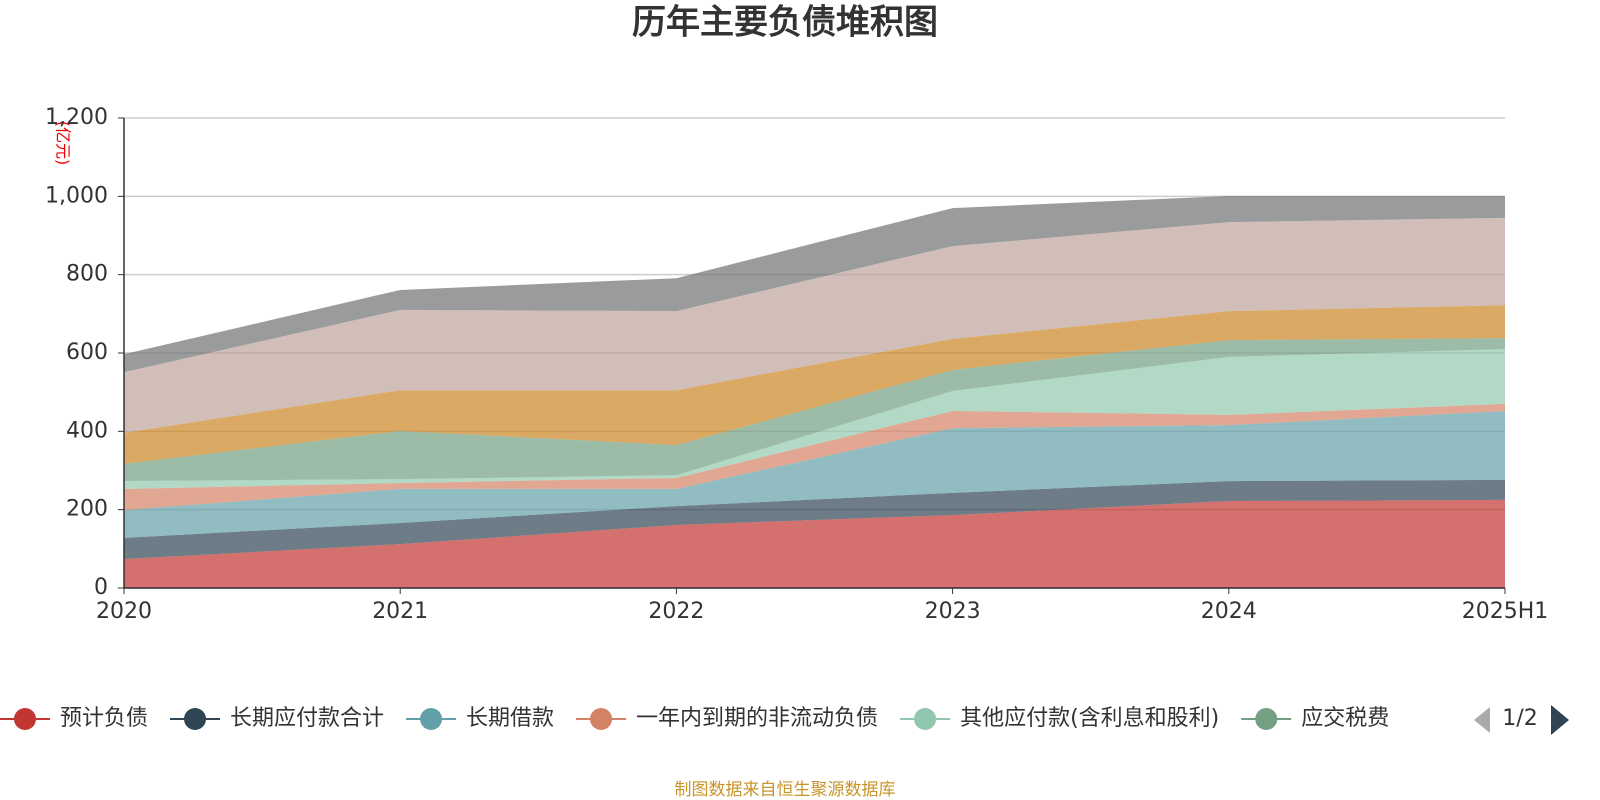  What do you see at coordinates (104, 718) in the screenshot?
I see `legend-label: 预计负债` at bounding box center [104, 718].